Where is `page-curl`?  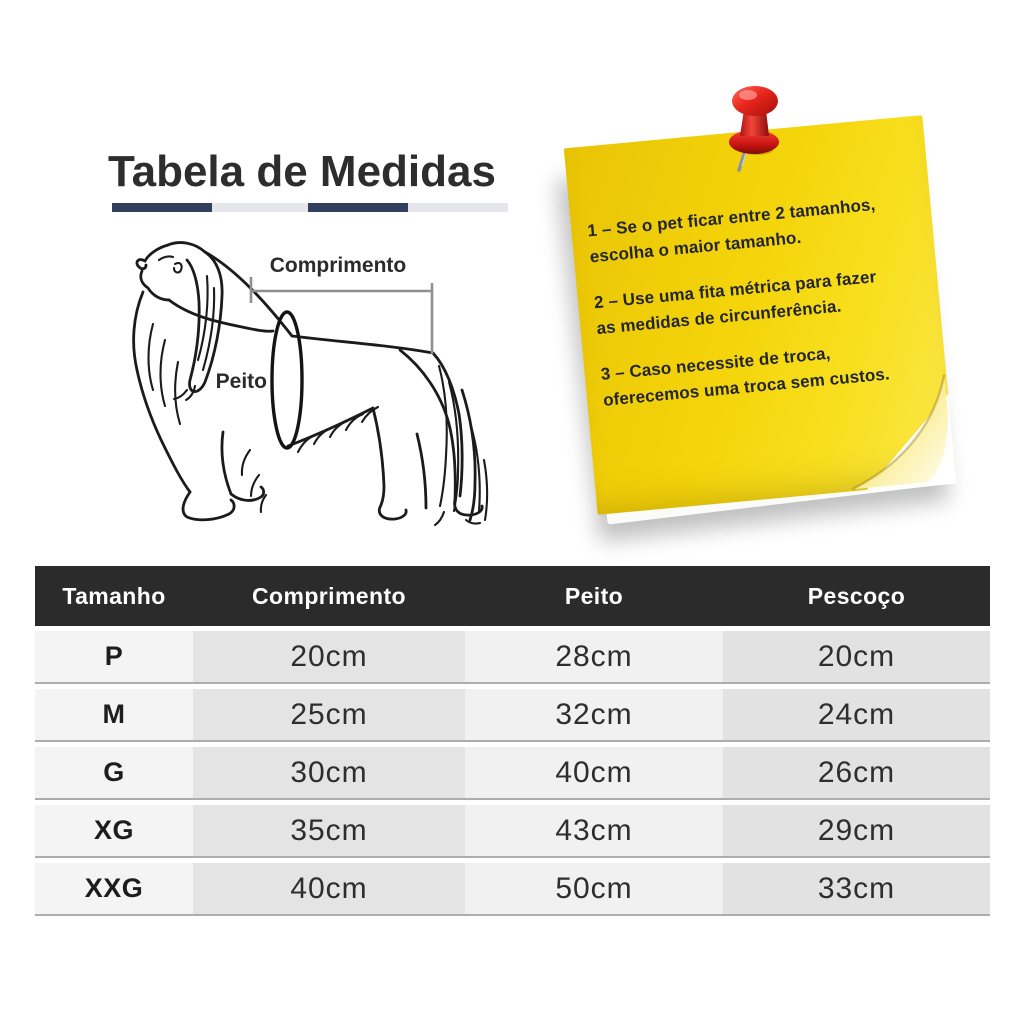 page-curl is located at coordinates (904, 433).